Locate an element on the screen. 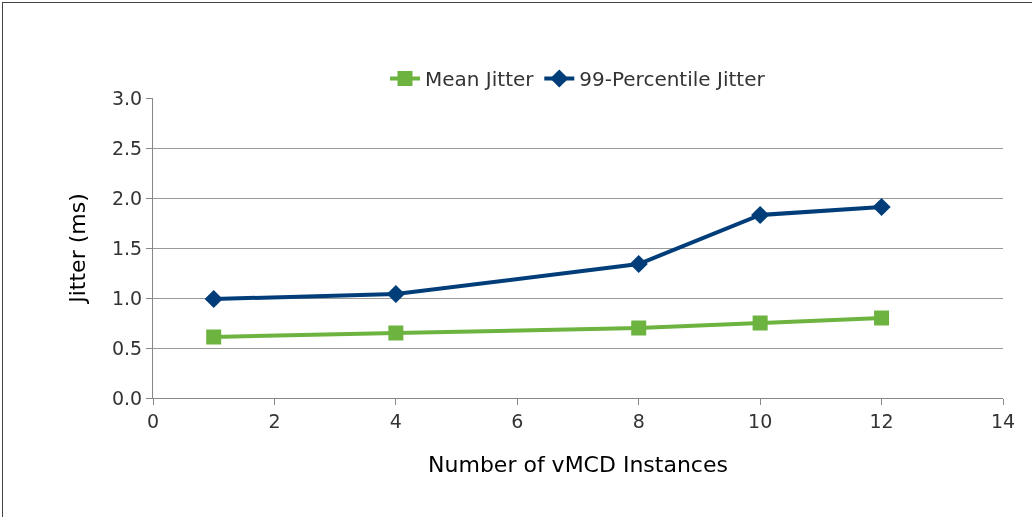 The height and width of the screenshot is (521, 1036). x-tick-label: 10 is located at coordinates (760, 420).